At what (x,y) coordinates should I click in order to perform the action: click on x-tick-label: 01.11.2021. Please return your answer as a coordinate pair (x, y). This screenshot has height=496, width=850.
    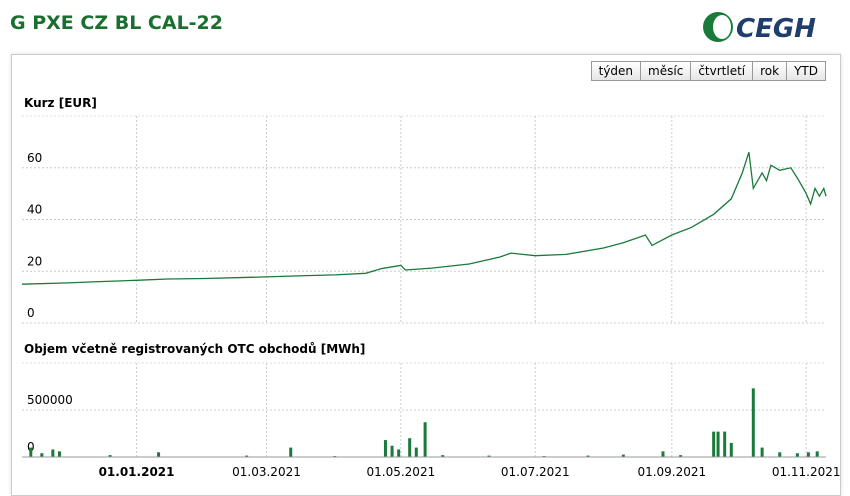
    Looking at the image, I should click on (806, 472).